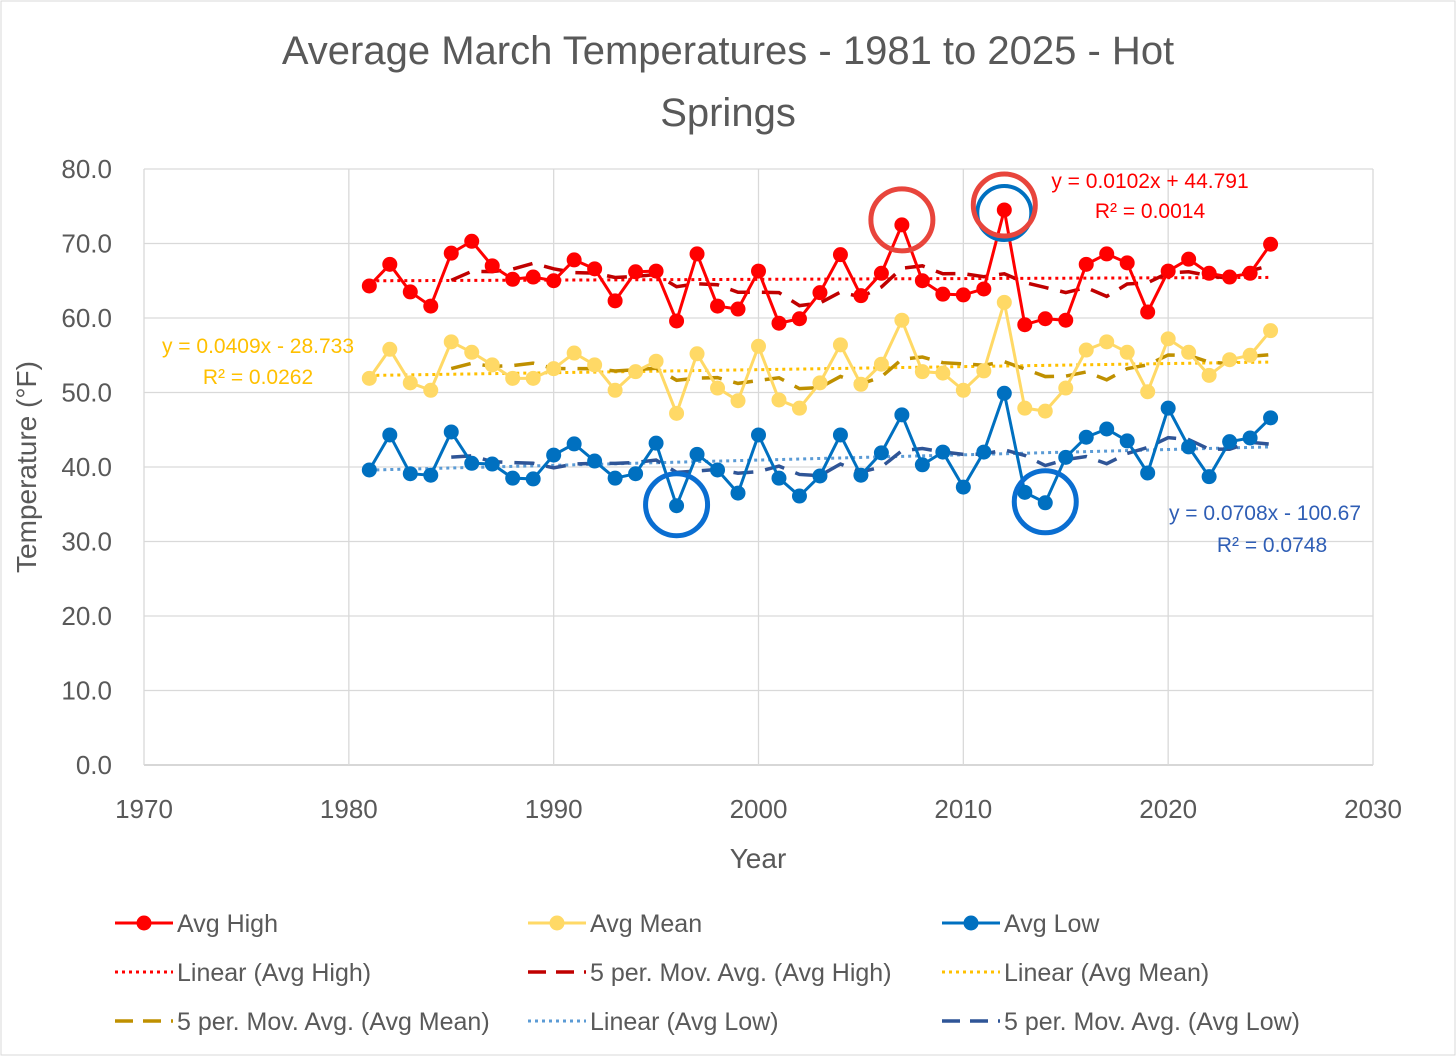  I want to click on x-tick-label: 1970, so click(144, 809).